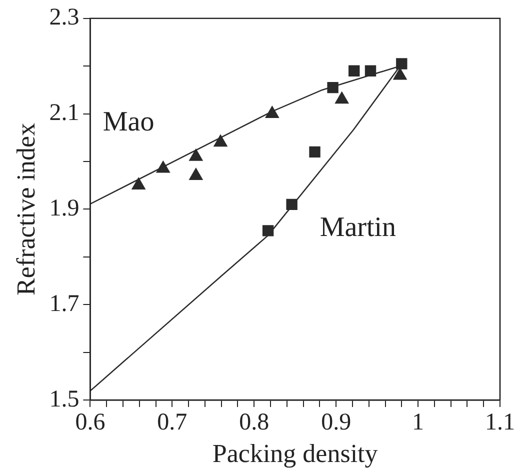 The height and width of the screenshot is (475, 530). I want to click on y-tick-label: 1.5, so click(64, 399).